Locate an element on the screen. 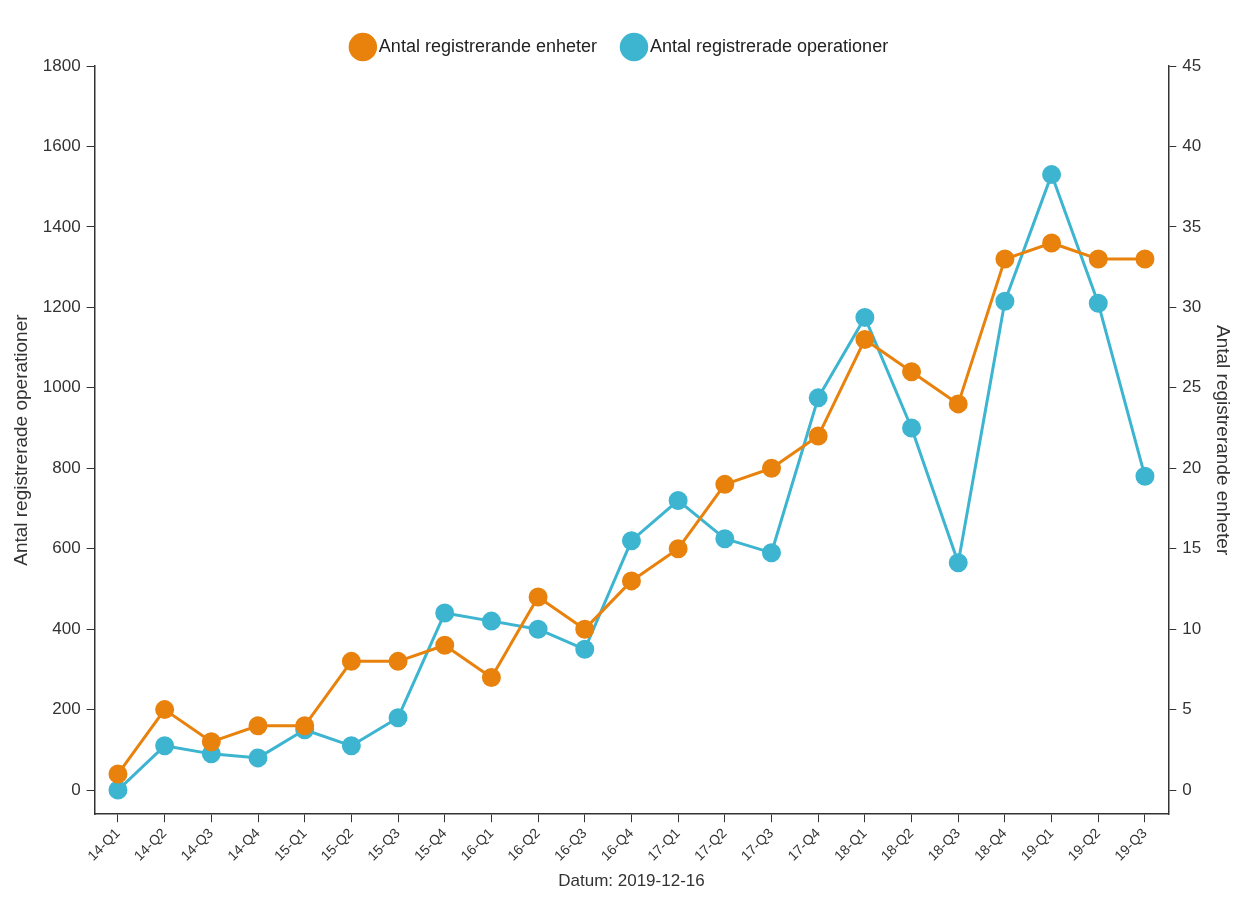 The height and width of the screenshot is (902, 1248). y2-tick-label: 0 is located at coordinates (1187, 789).